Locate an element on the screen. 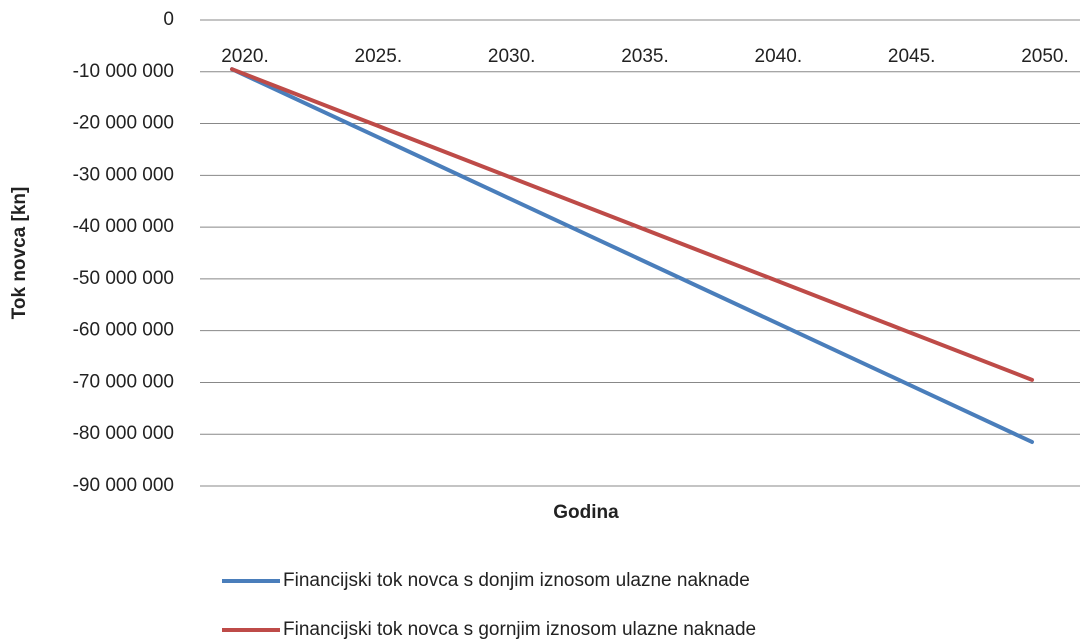 Image resolution: width=1088 pixels, height=641 pixels. y-tick-label: -70 000 000 is located at coordinates (123, 381).